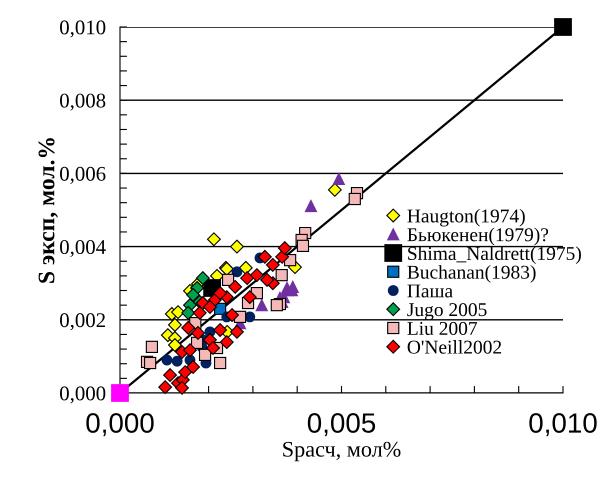 The height and width of the screenshot is (479, 610). What do you see at coordinates (48, 210) in the screenshot?
I see `y-axis-title: S эксп, мол.%` at bounding box center [48, 210].